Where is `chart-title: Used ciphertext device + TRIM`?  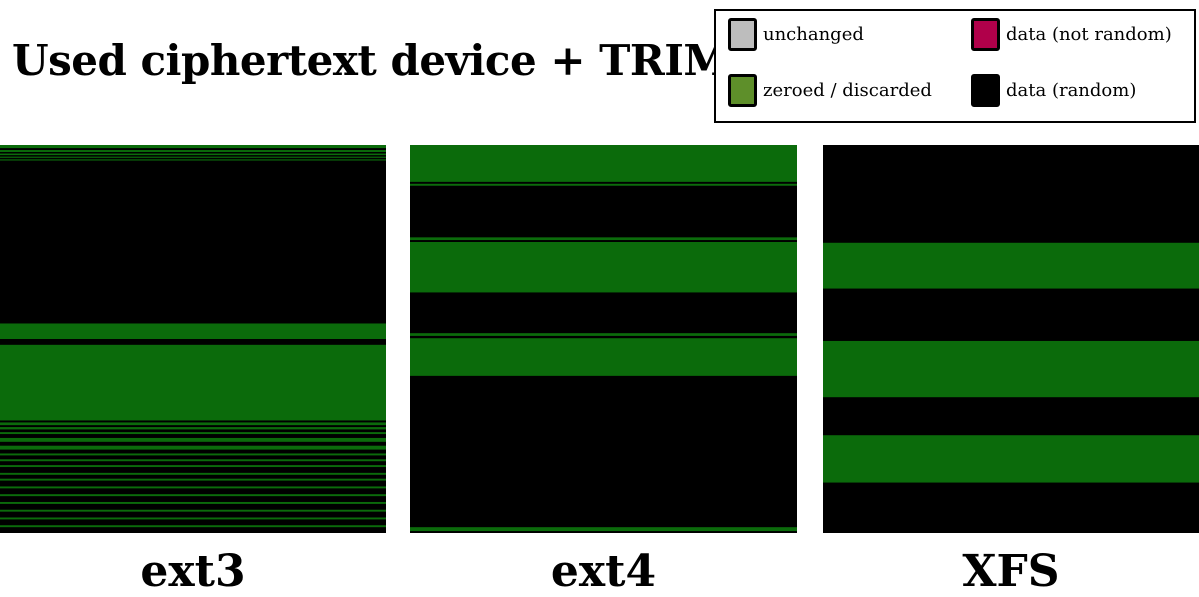
chart-title: Used ciphertext device + TRIM is located at coordinates (371, 60).